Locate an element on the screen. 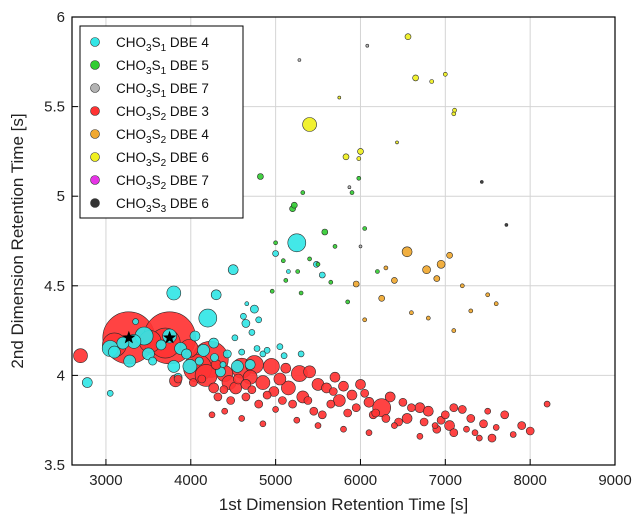 Image resolution: width=633 pixels, height=517 pixels. y-tick-label: 6 is located at coordinates (61, 17).